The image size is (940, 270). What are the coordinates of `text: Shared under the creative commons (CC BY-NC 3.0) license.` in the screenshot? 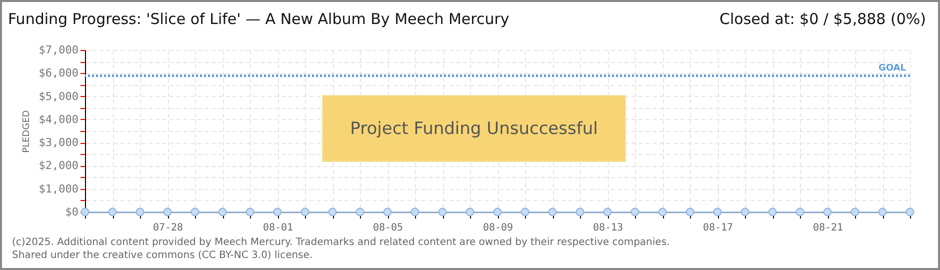 It's located at (163, 255).